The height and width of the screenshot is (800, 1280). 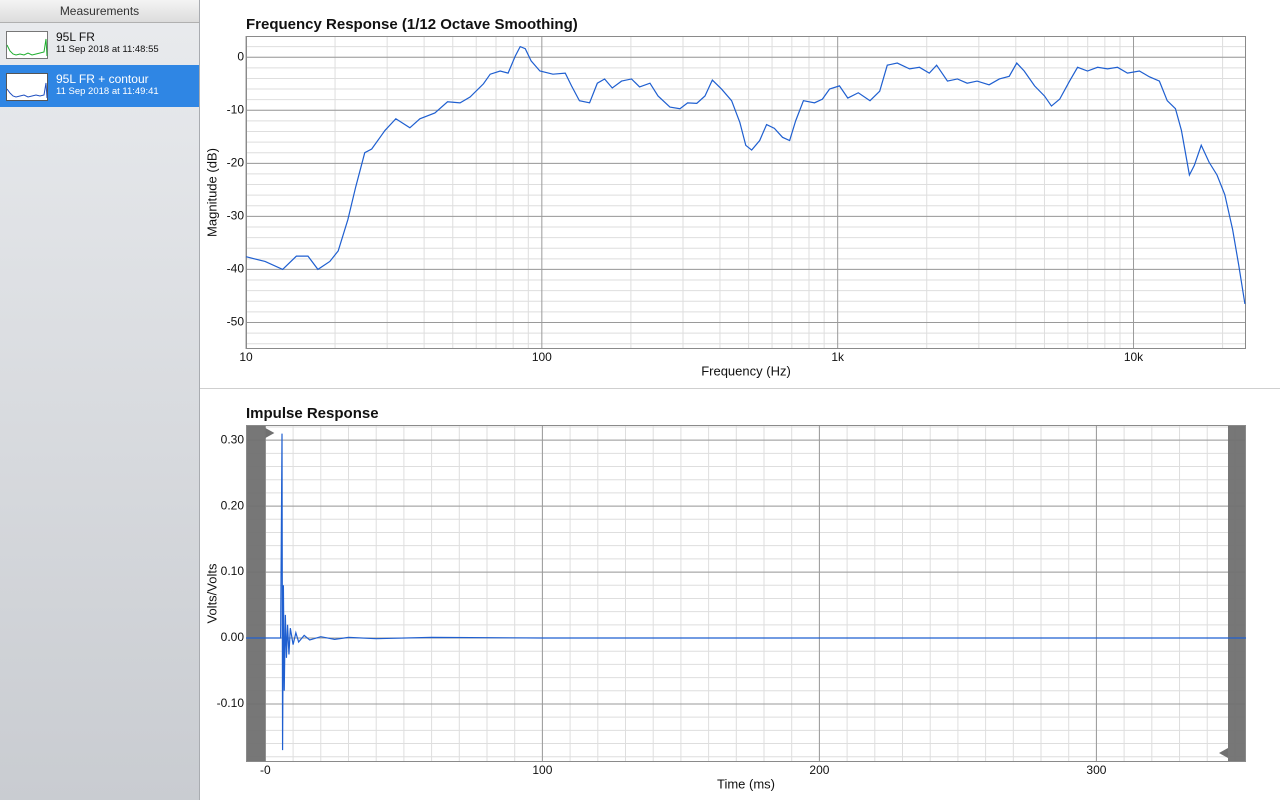 What do you see at coordinates (102, 79) in the screenshot?
I see `item-name: 95L FR + contour` at bounding box center [102, 79].